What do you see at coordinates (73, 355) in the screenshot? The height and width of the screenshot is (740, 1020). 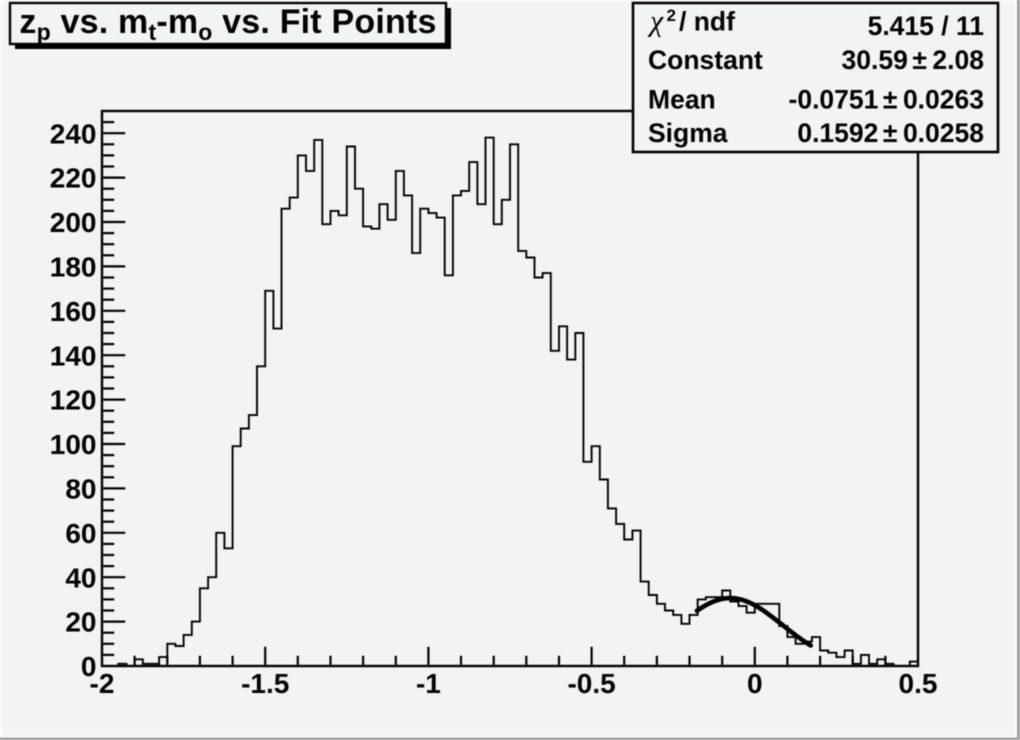 I see `svg-text: 140` at bounding box center [73, 355].